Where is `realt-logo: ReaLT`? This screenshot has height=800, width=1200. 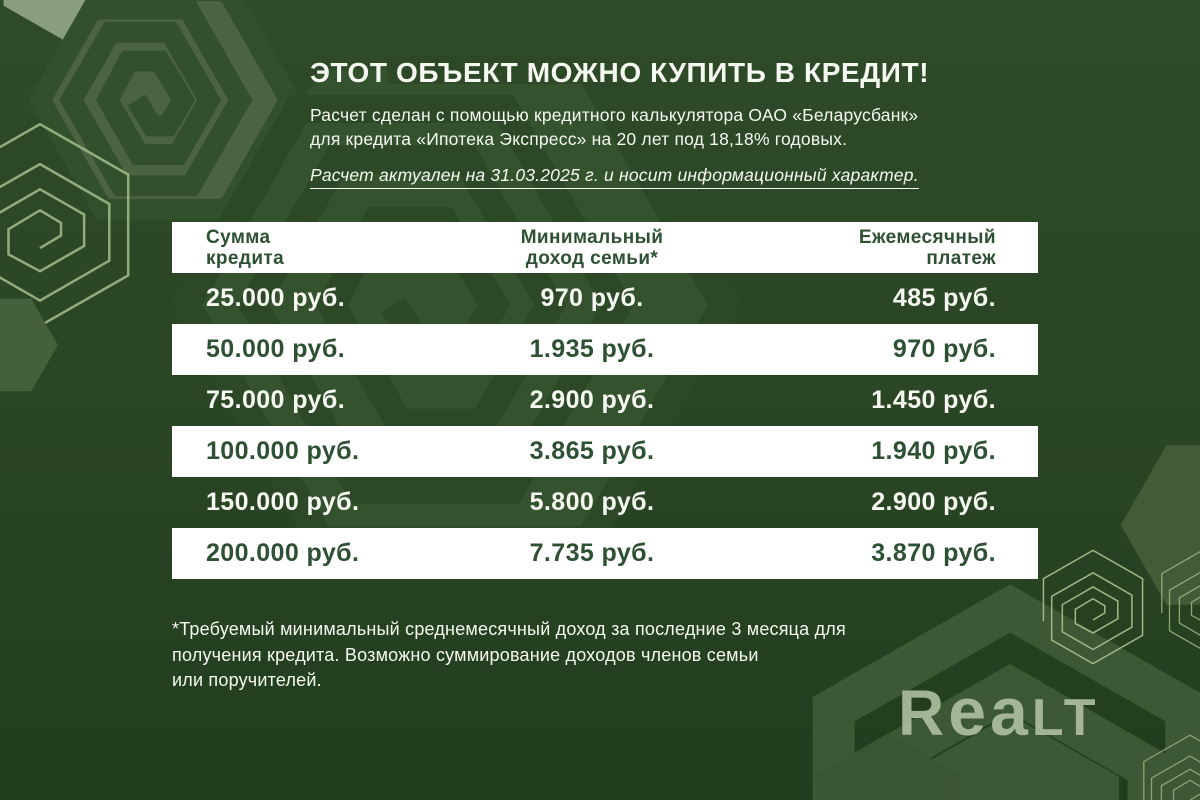
realt-logo: ReaLT is located at coordinates (999, 712).